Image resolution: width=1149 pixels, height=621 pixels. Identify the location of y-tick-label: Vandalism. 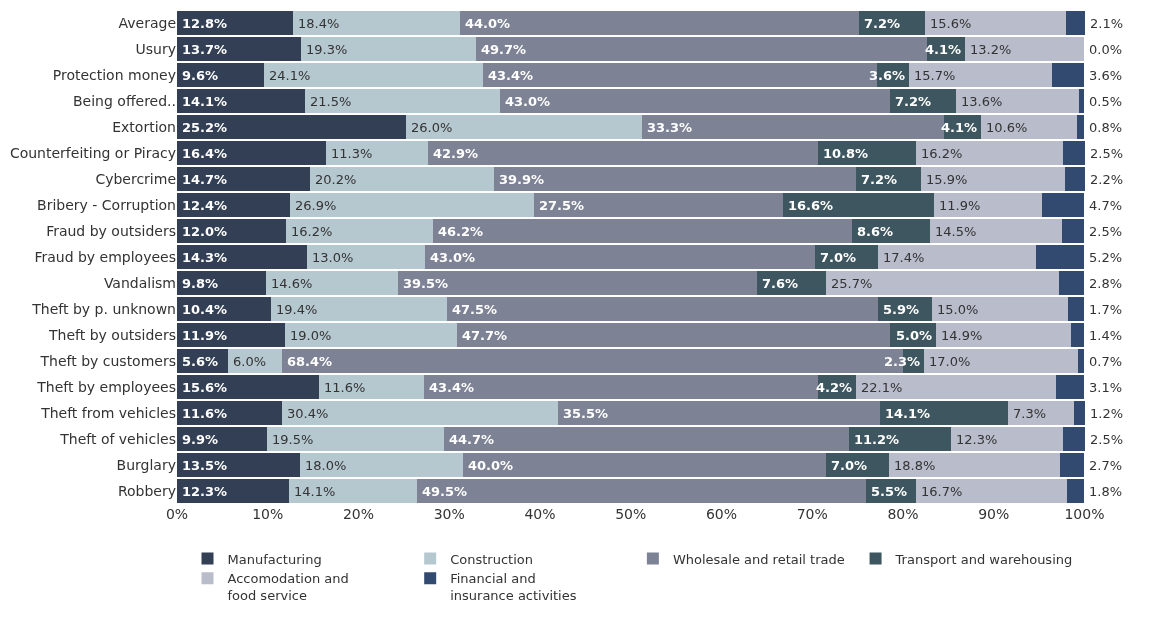
(139, 282).